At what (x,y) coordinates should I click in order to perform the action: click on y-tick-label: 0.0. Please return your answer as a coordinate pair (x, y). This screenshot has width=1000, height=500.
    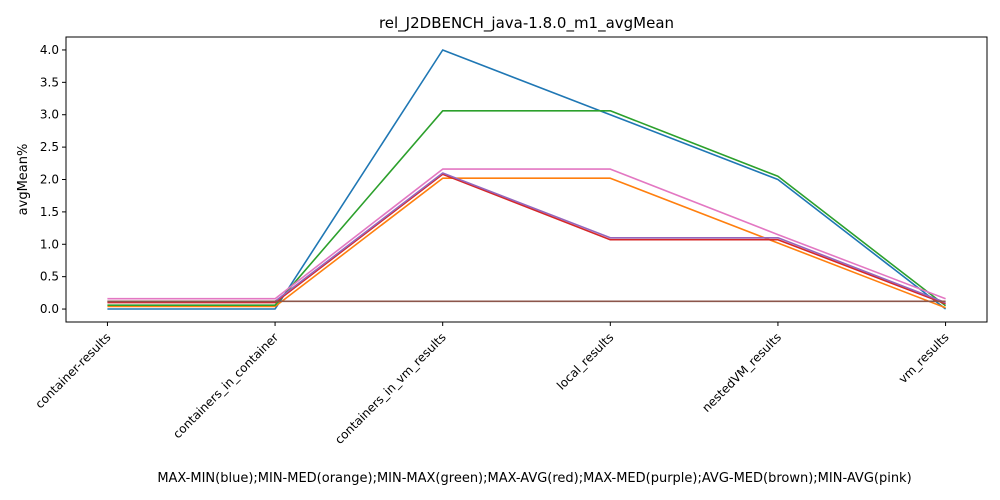
    Looking at the image, I should click on (49, 309).